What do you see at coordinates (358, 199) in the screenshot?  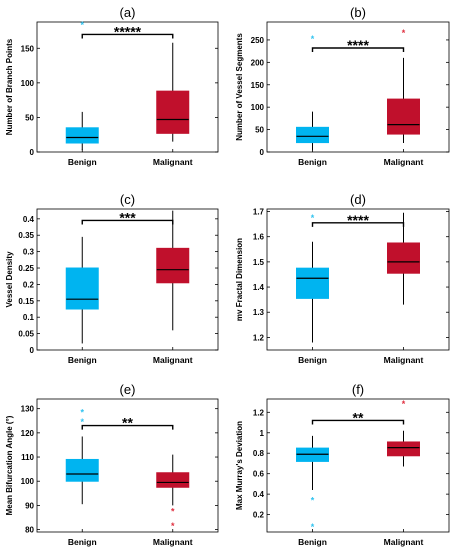 I see `panel-title: (d)` at bounding box center [358, 199].